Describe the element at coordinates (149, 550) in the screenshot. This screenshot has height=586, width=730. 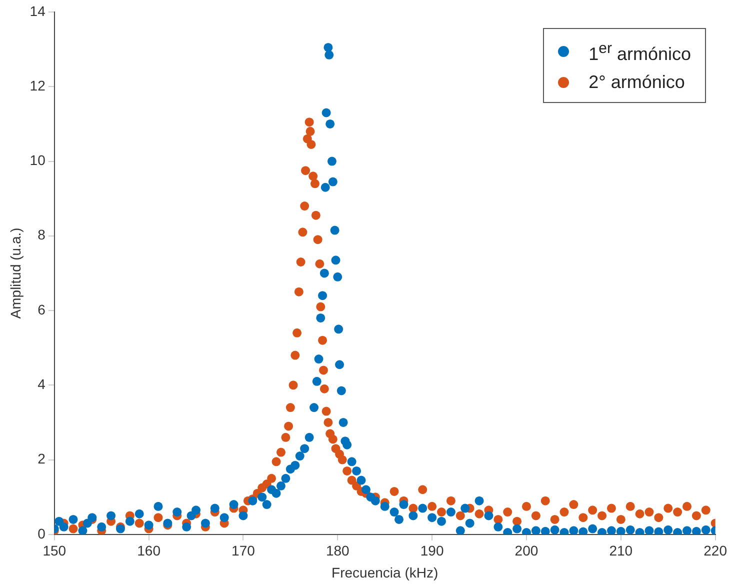
I see `x-tick-label: 160` at that location.